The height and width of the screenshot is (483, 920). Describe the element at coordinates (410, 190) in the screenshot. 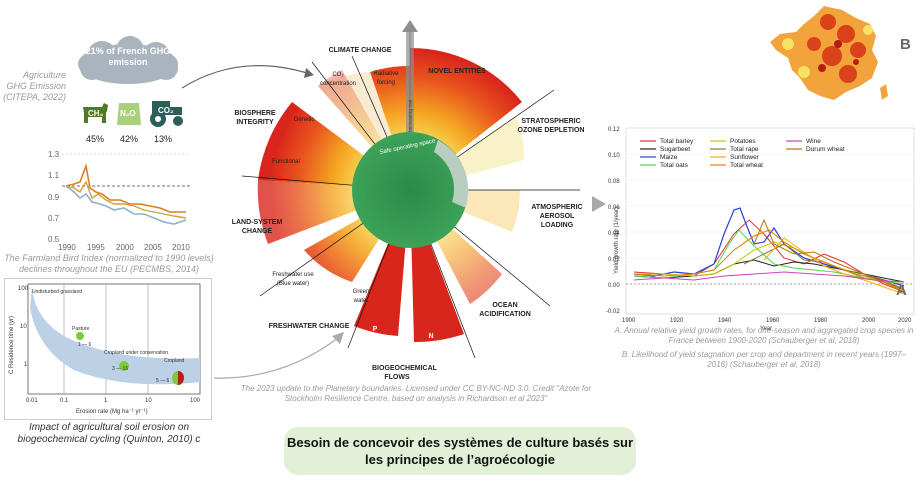

I see `safe-operating-space` at that location.